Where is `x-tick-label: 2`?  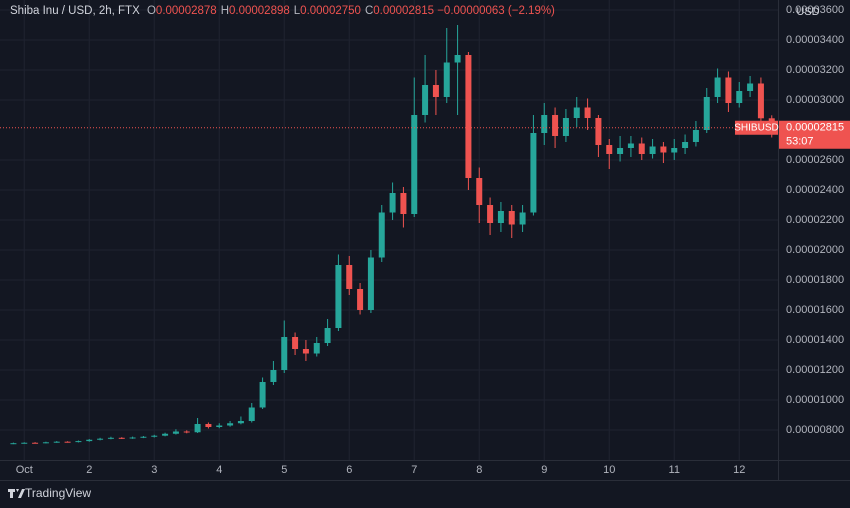
x-tick-label: 2 is located at coordinates (89, 470).